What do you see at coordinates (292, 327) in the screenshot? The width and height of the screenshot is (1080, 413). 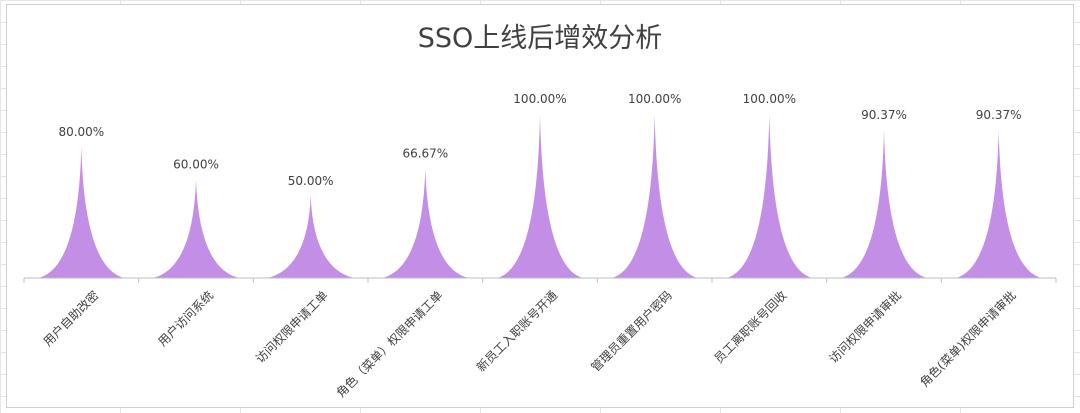 I see `category-label: 访问权限申请工单` at bounding box center [292, 327].